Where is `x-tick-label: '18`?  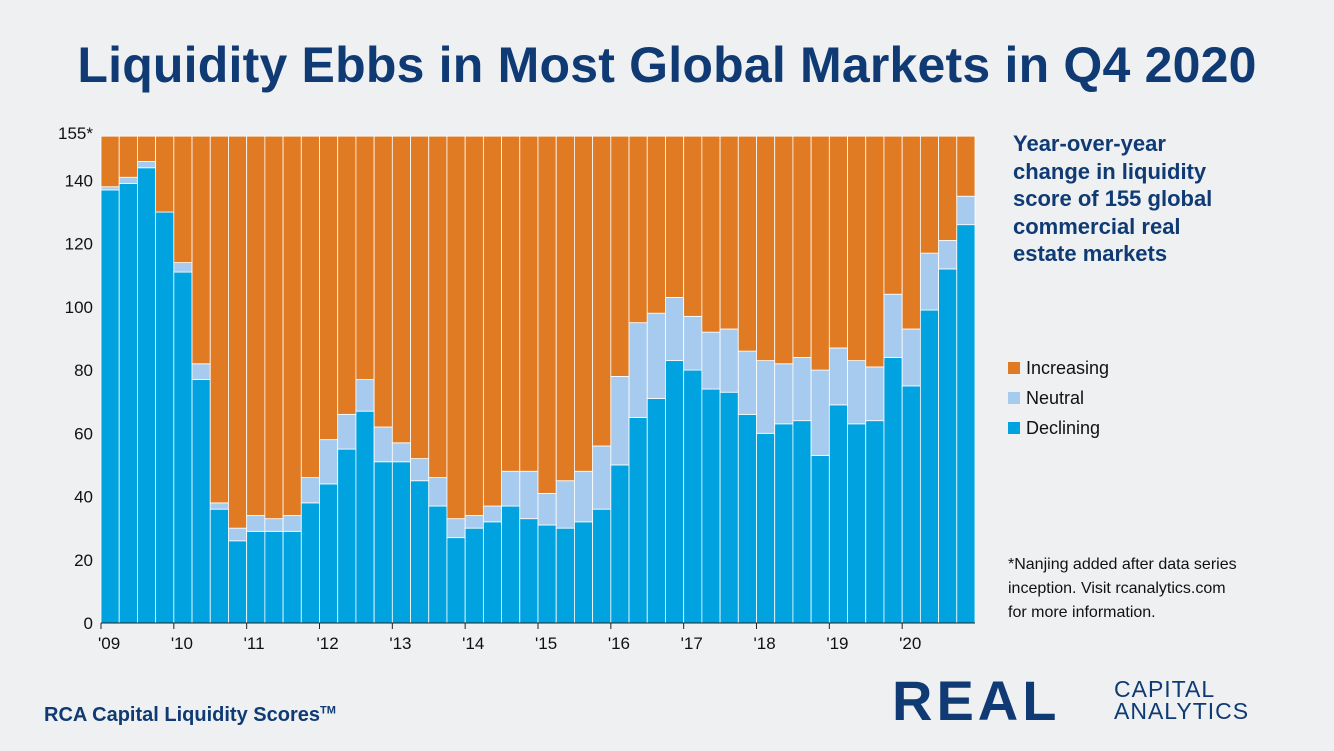
x-tick-label: '18 is located at coordinates (765, 643).